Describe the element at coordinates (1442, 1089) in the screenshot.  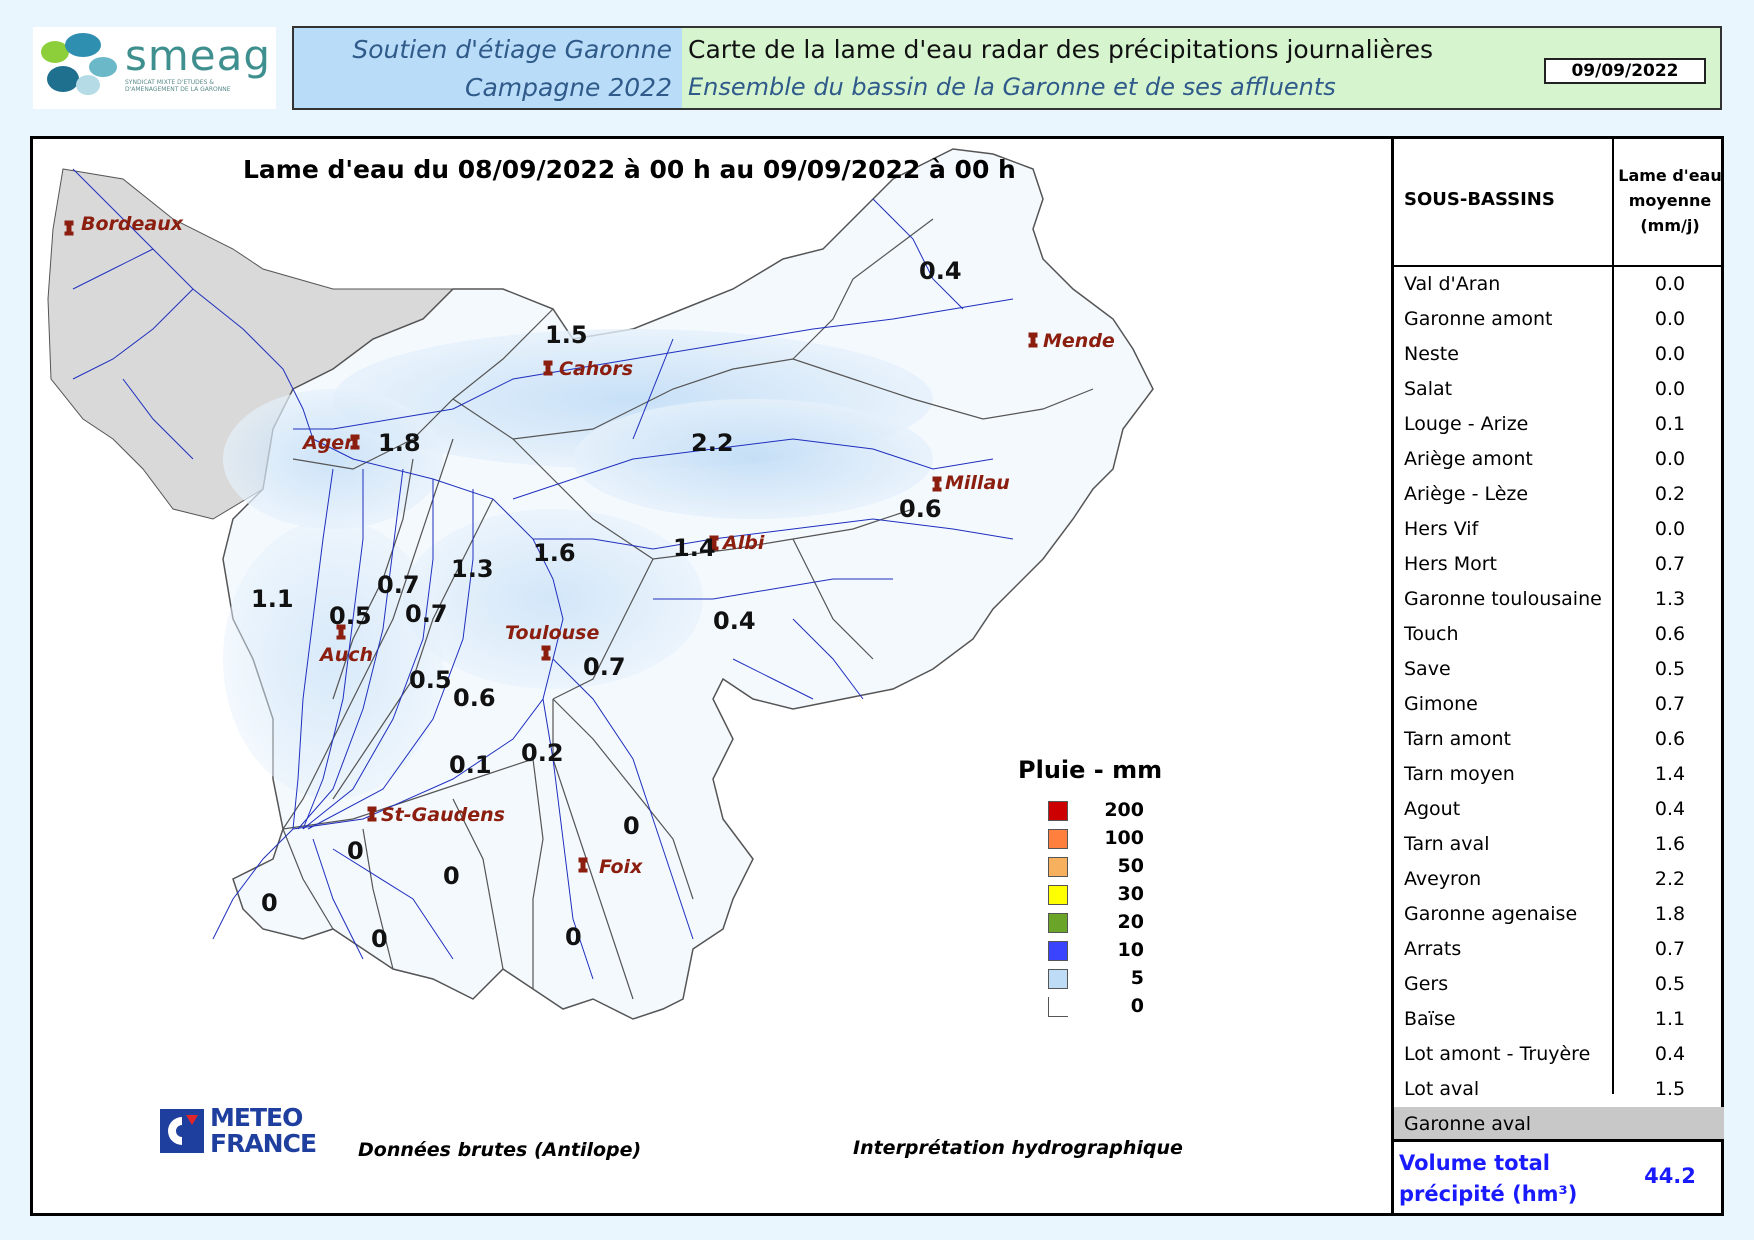
I see `sub-basin-name: Lot aval` at that location.